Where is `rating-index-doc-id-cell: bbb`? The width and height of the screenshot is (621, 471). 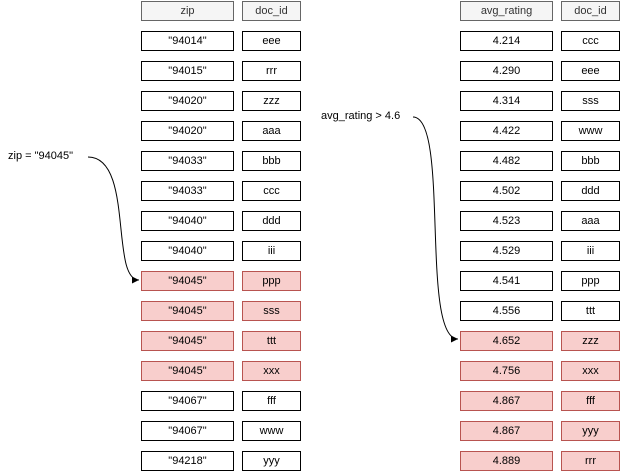
rating-index-doc-id-cell: bbb is located at coordinates (590, 161).